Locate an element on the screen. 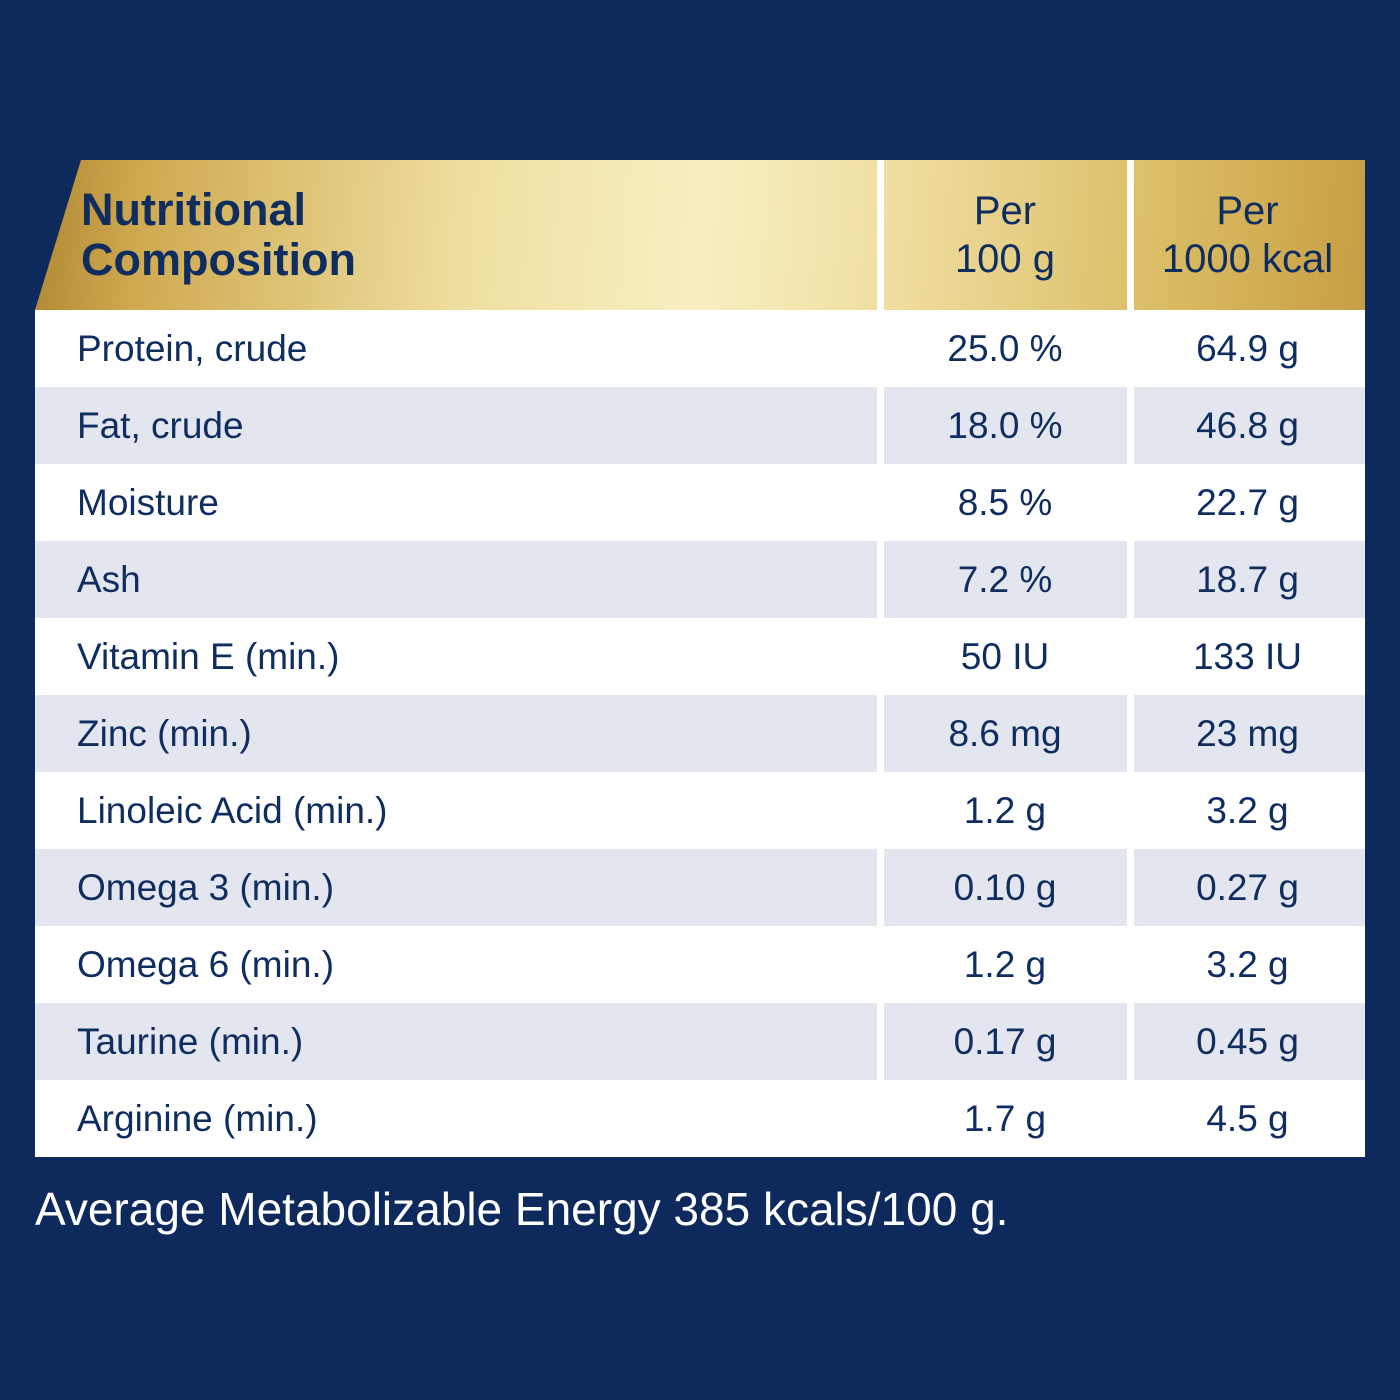 Image resolution: width=1400 pixels, height=1400 pixels. table-row: Omega 6 (min.) 1.2 g 3.2 g is located at coordinates (700, 964).